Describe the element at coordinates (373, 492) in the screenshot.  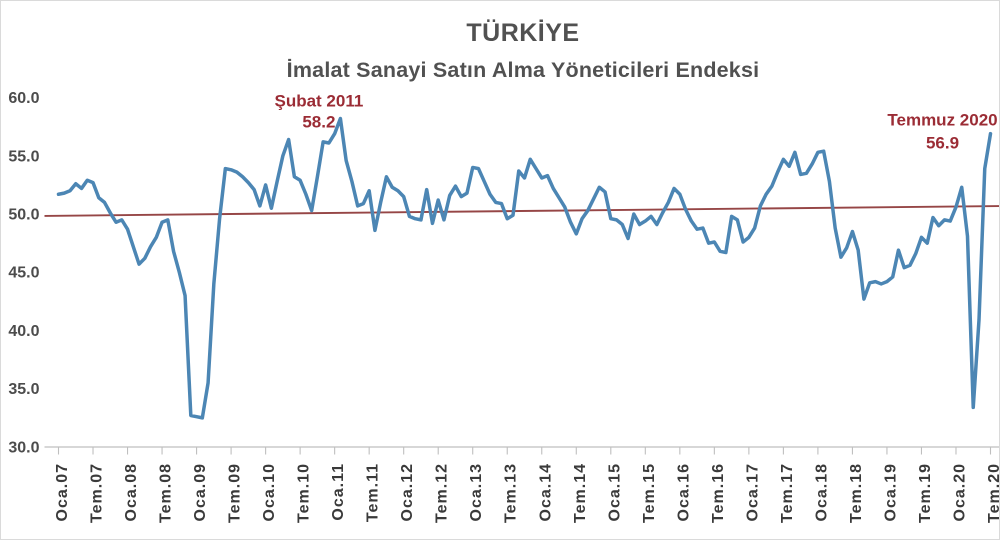
I see `x-axis-label: Tem.11` at that location.